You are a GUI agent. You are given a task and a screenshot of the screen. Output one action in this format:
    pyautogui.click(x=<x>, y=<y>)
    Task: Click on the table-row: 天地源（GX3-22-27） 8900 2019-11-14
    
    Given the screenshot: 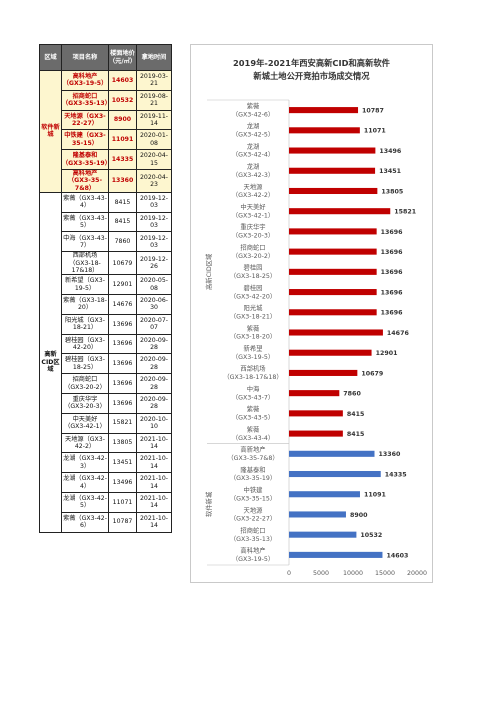 What is the action you would take?
    pyautogui.click(x=106, y=120)
    